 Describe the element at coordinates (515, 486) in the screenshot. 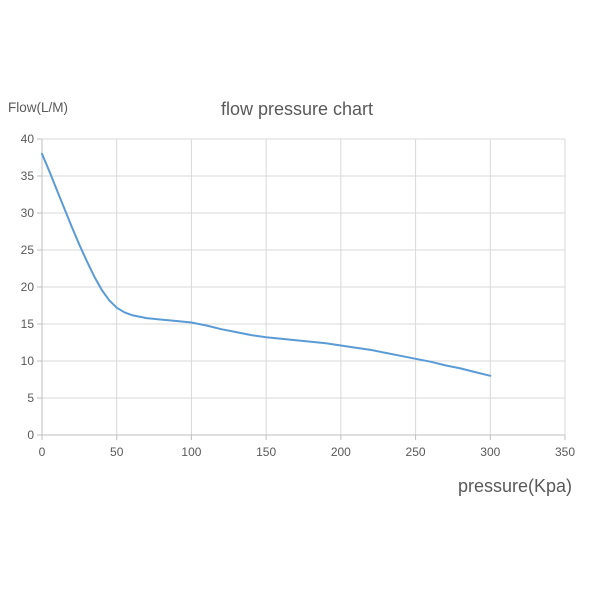

I see `x-axis-title: pressure(Kpa)` at that location.